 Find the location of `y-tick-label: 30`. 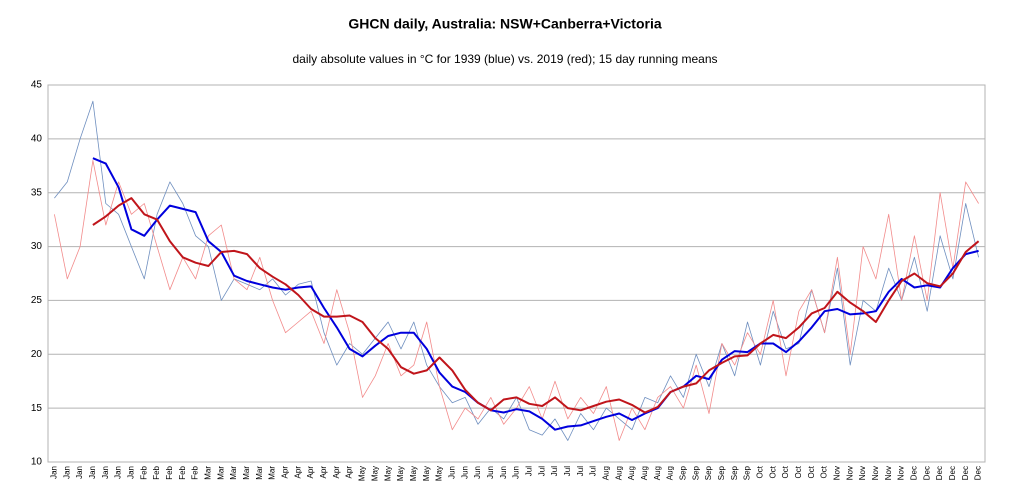

y-tick-label: 30 is located at coordinates (37, 246).